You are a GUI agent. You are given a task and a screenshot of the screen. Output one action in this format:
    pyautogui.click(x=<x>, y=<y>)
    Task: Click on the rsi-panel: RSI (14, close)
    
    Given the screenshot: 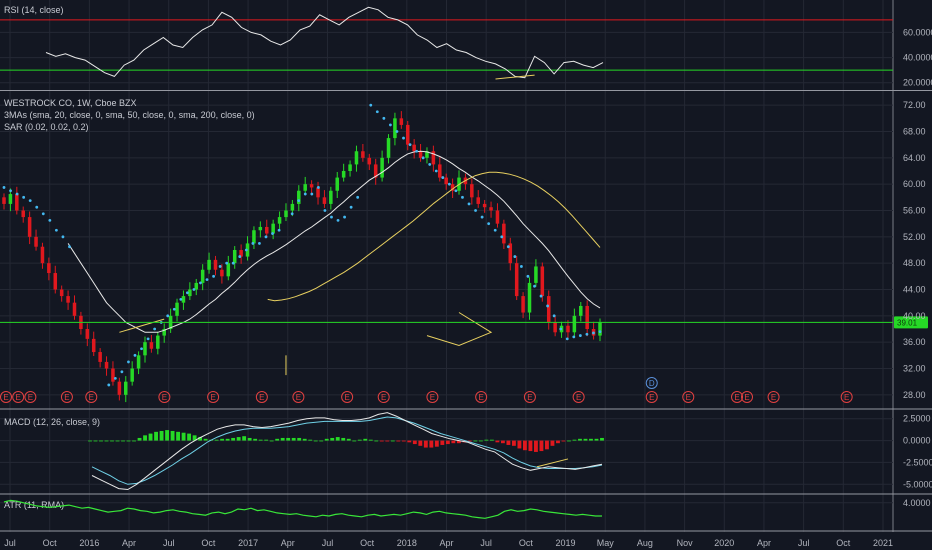 What is the action you would take?
    pyautogui.click(x=446, y=42)
    